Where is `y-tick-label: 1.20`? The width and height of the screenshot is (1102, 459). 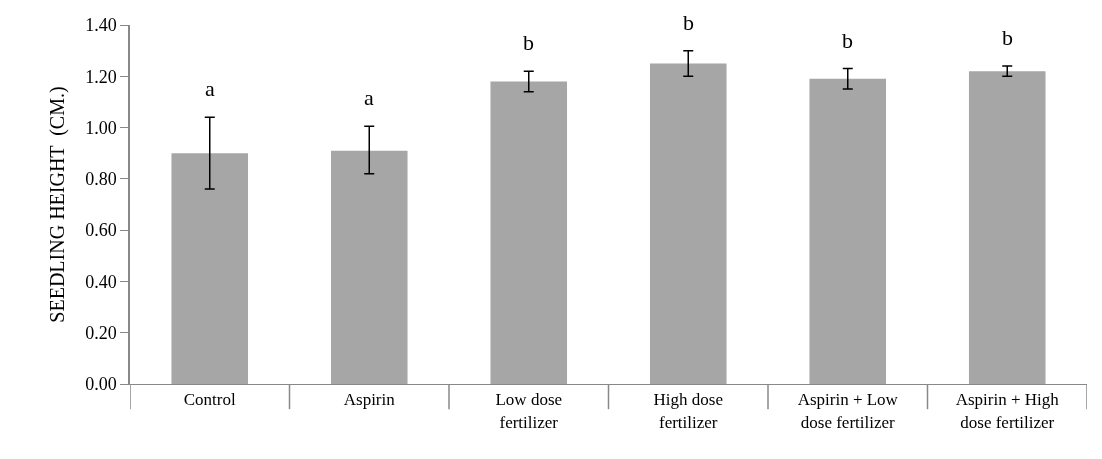
y-tick-label: 1.20 is located at coordinates (101, 76).